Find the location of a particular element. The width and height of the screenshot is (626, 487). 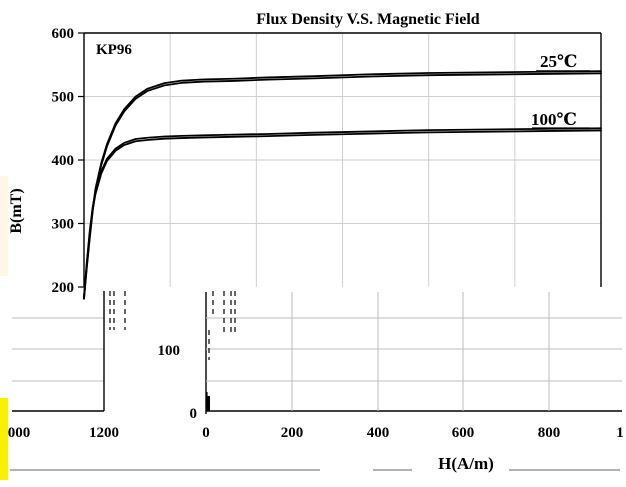

lower-x-tick-label: 000 is located at coordinates (19, 433).